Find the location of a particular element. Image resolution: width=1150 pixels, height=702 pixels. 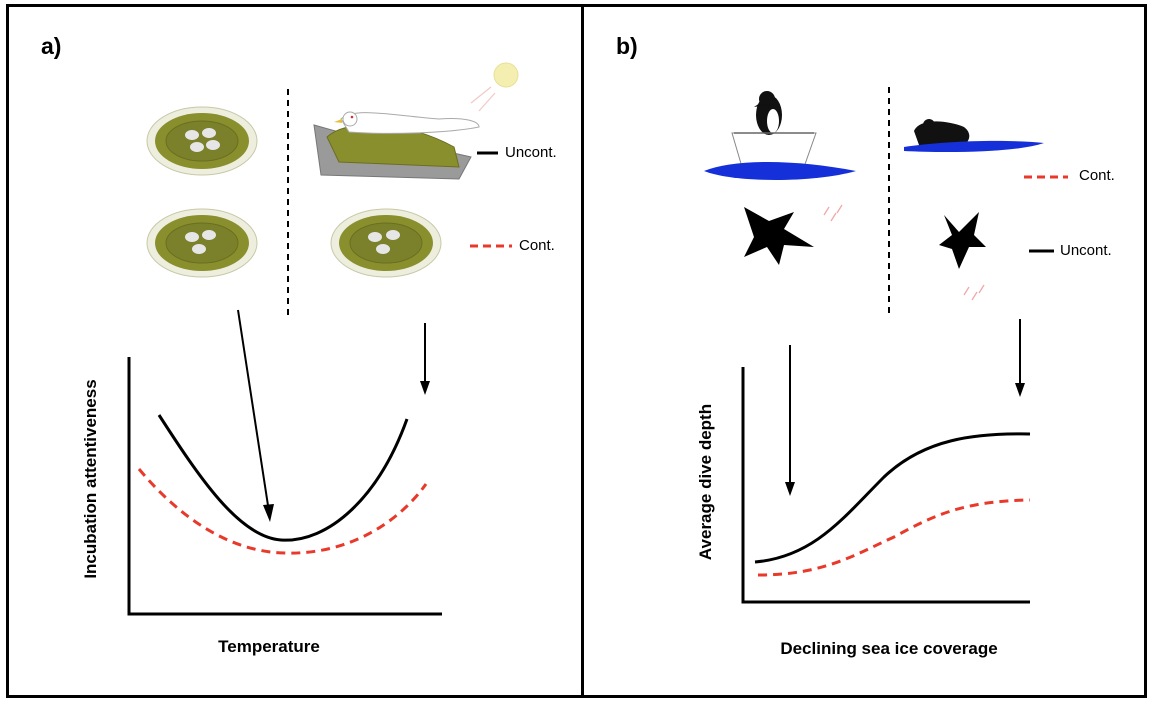

x-axis-label: Temperature is located at coordinates (269, 646).